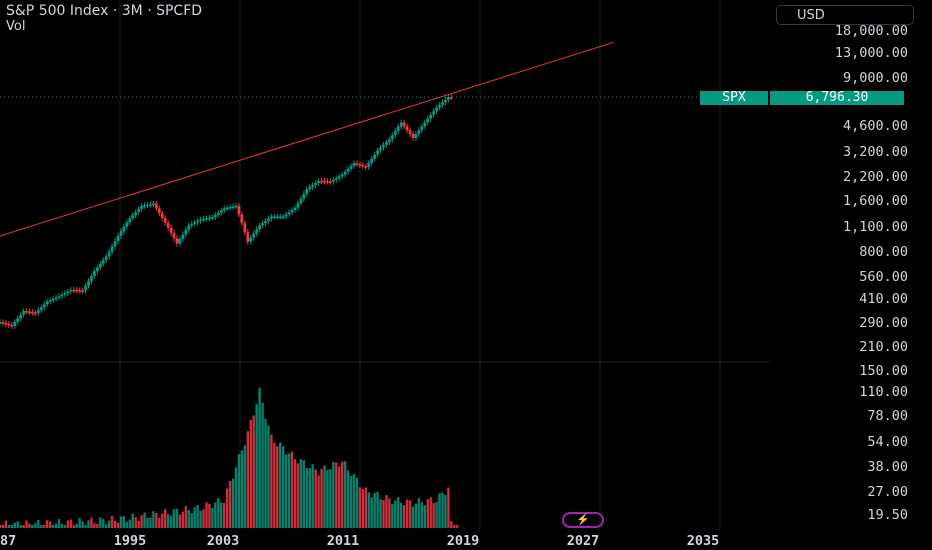 The image size is (932, 550). I want to click on volume-label: Vol, so click(16, 26).